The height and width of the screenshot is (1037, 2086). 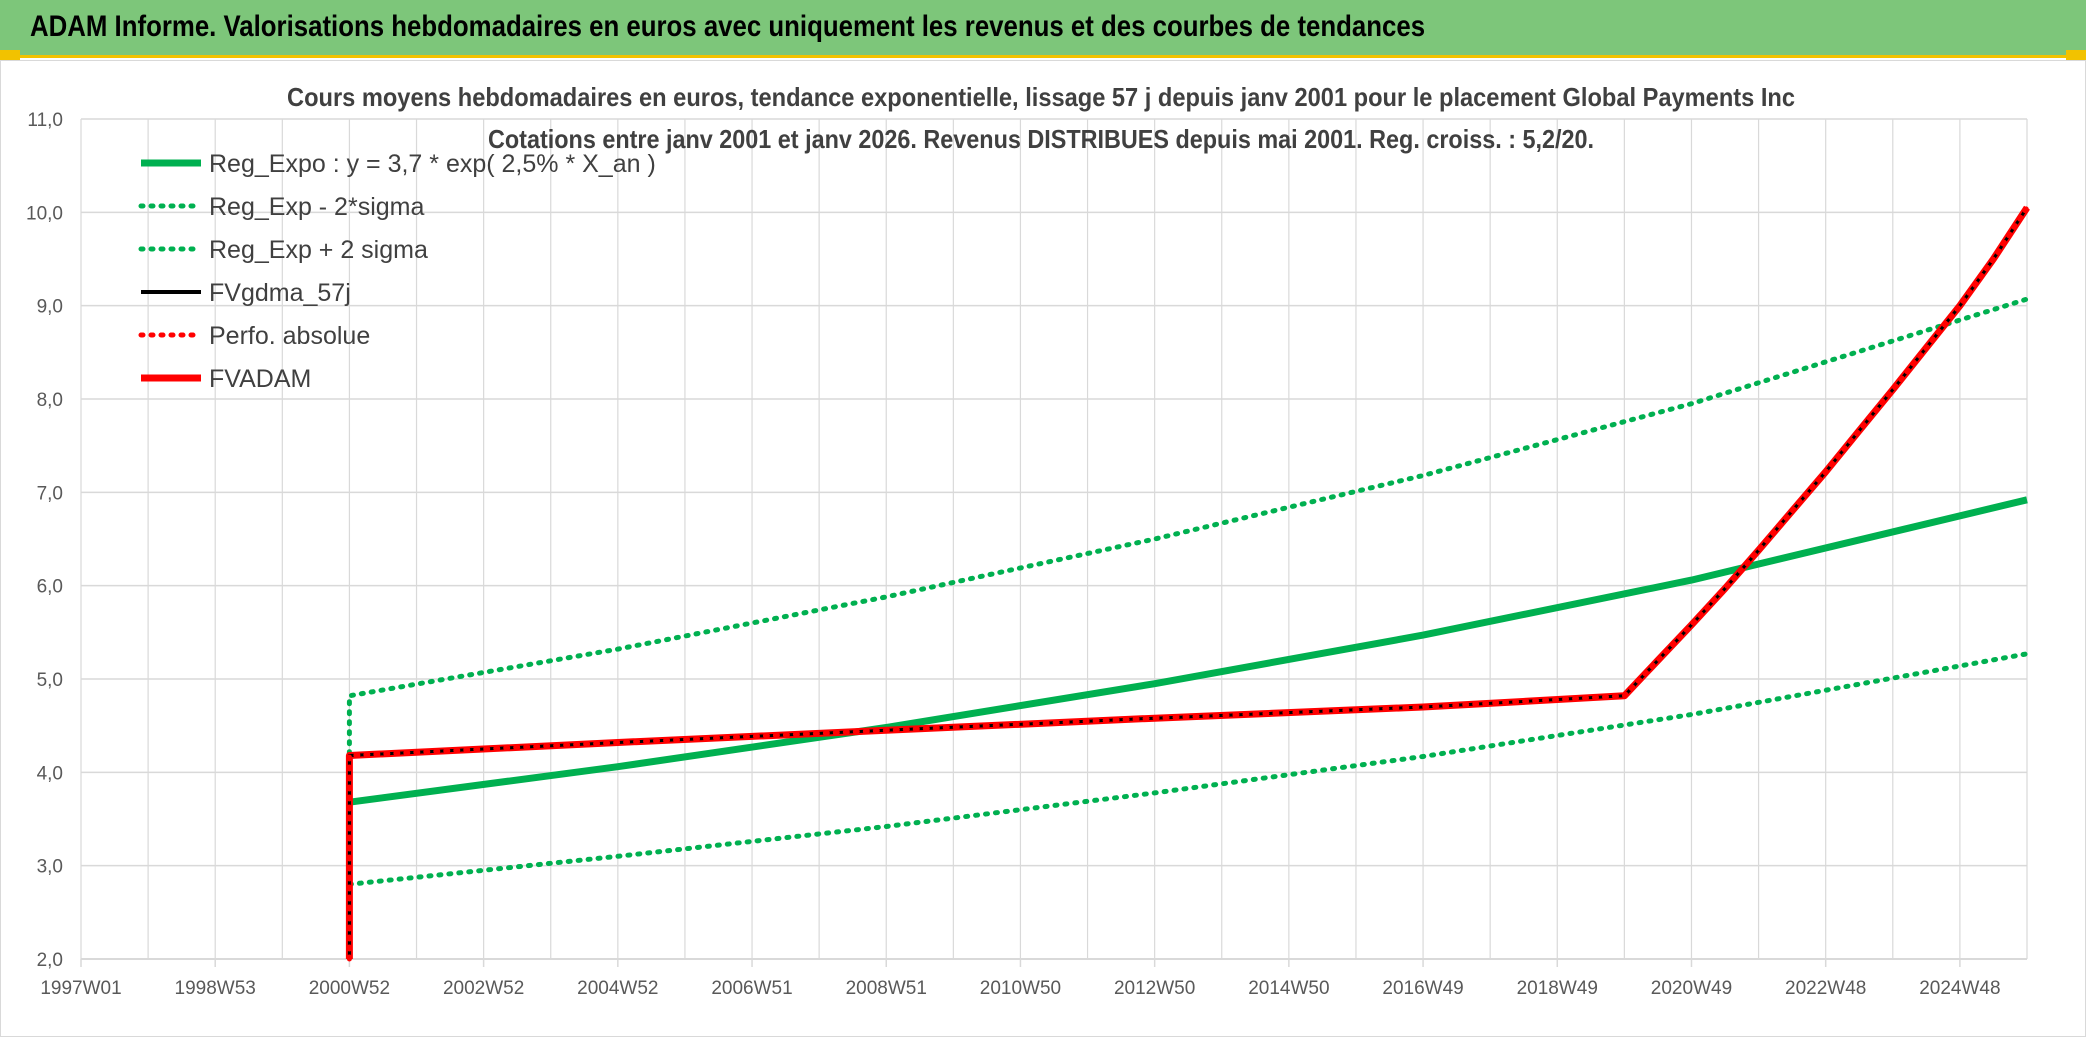 I want to click on x-tick-label: 2004W52, so click(x=617, y=988).